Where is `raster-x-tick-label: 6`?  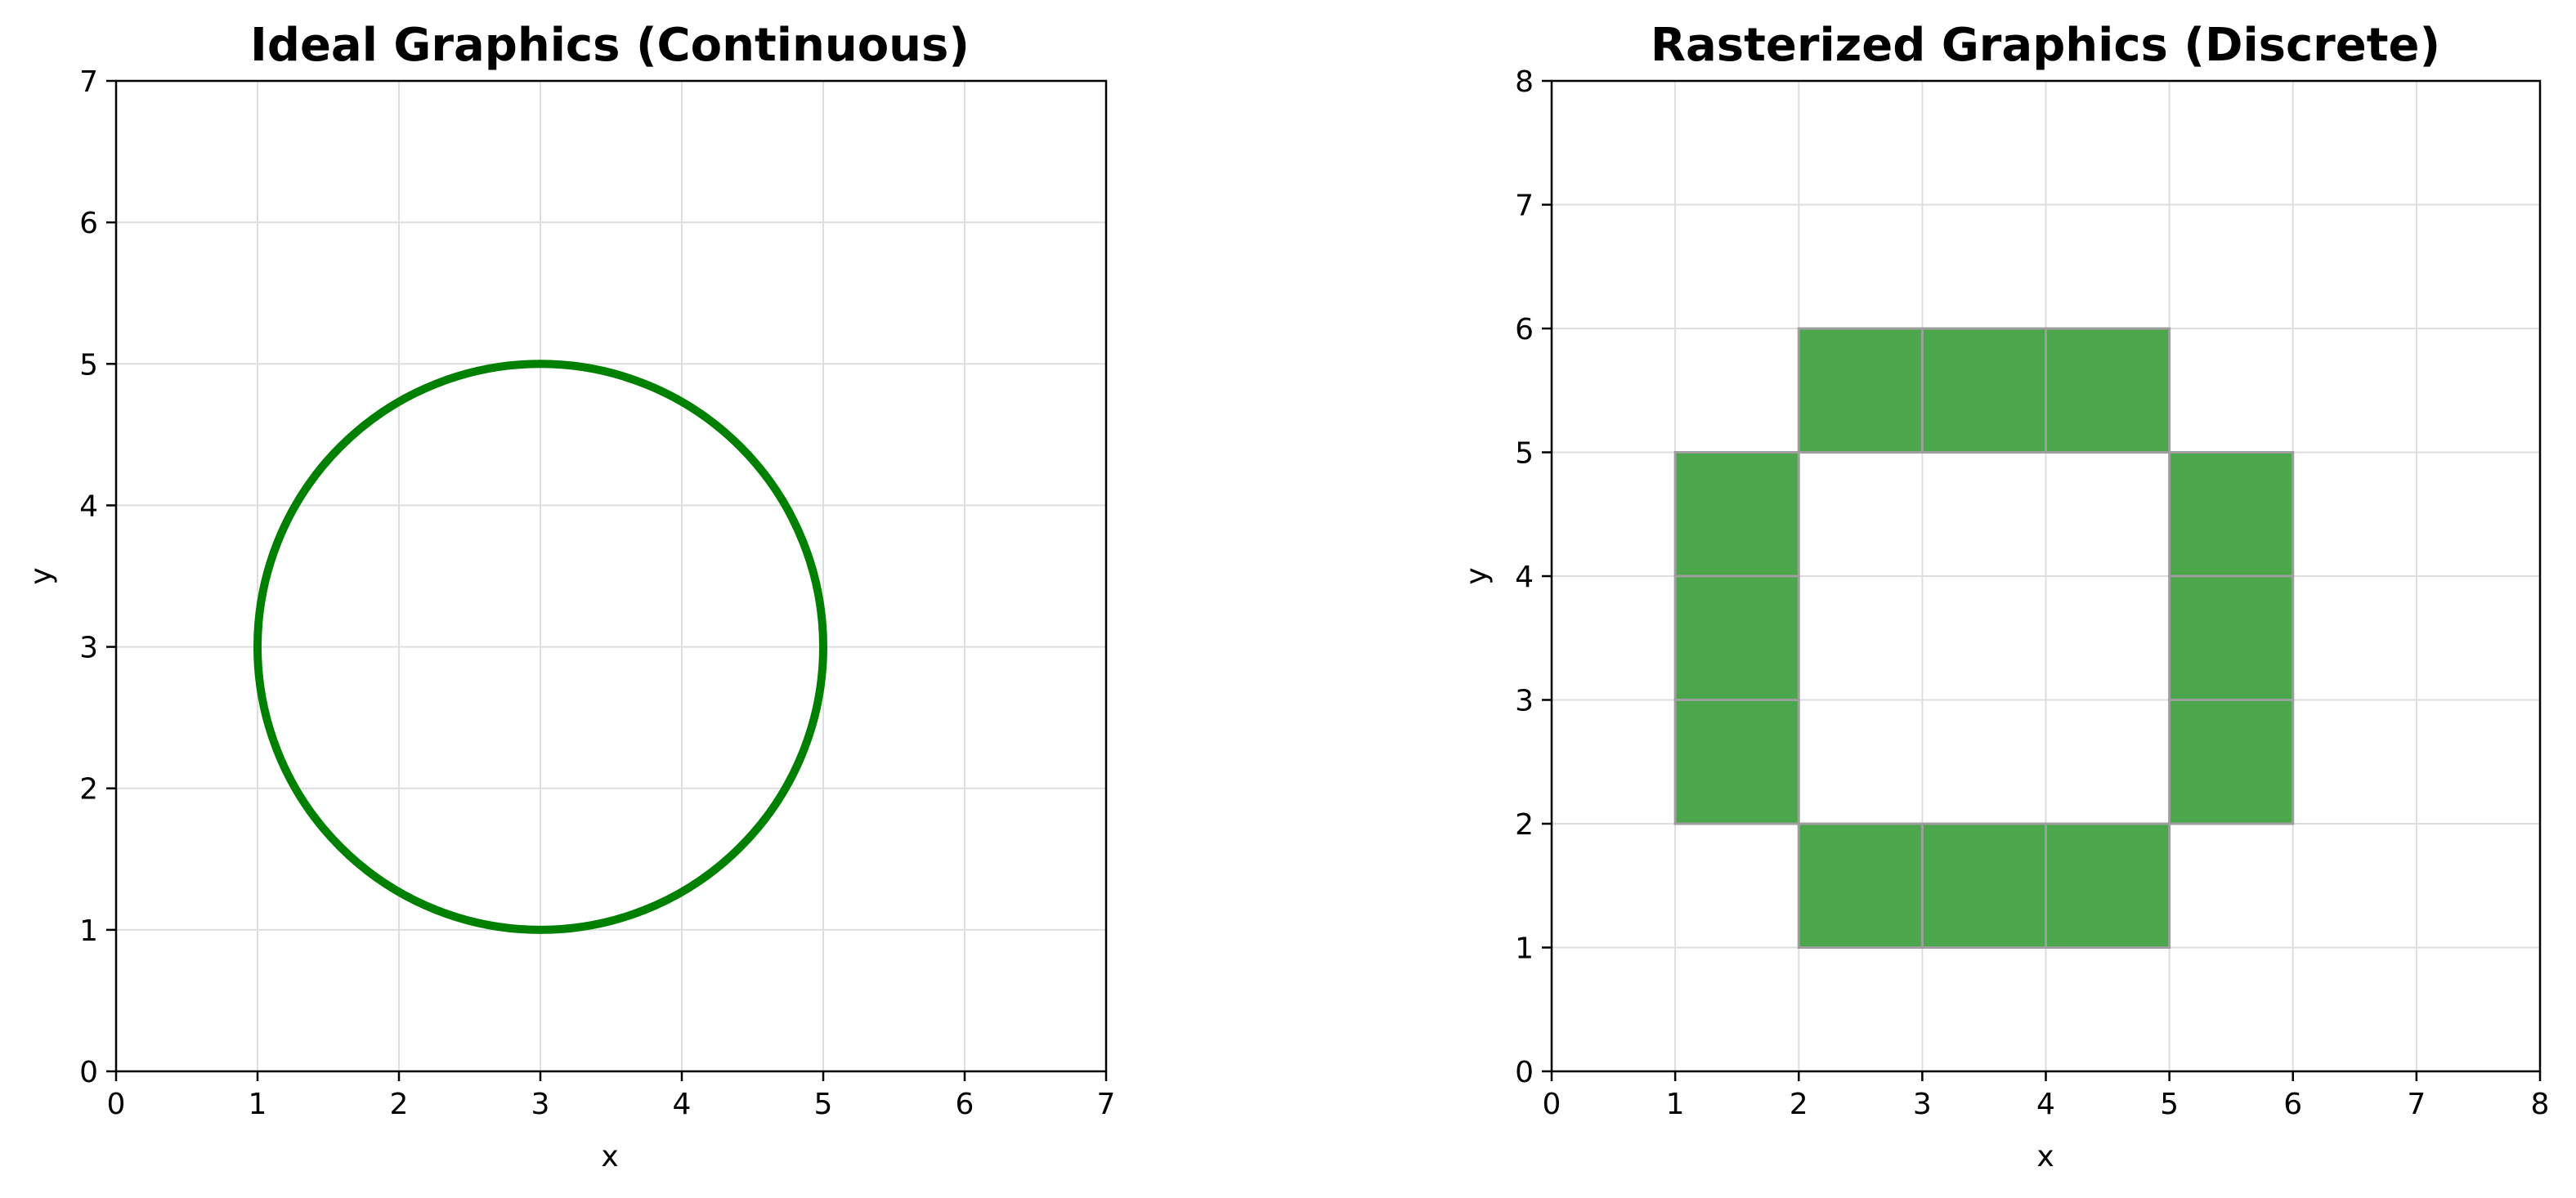
raster-x-tick-label: 6 is located at coordinates (2292, 1104).